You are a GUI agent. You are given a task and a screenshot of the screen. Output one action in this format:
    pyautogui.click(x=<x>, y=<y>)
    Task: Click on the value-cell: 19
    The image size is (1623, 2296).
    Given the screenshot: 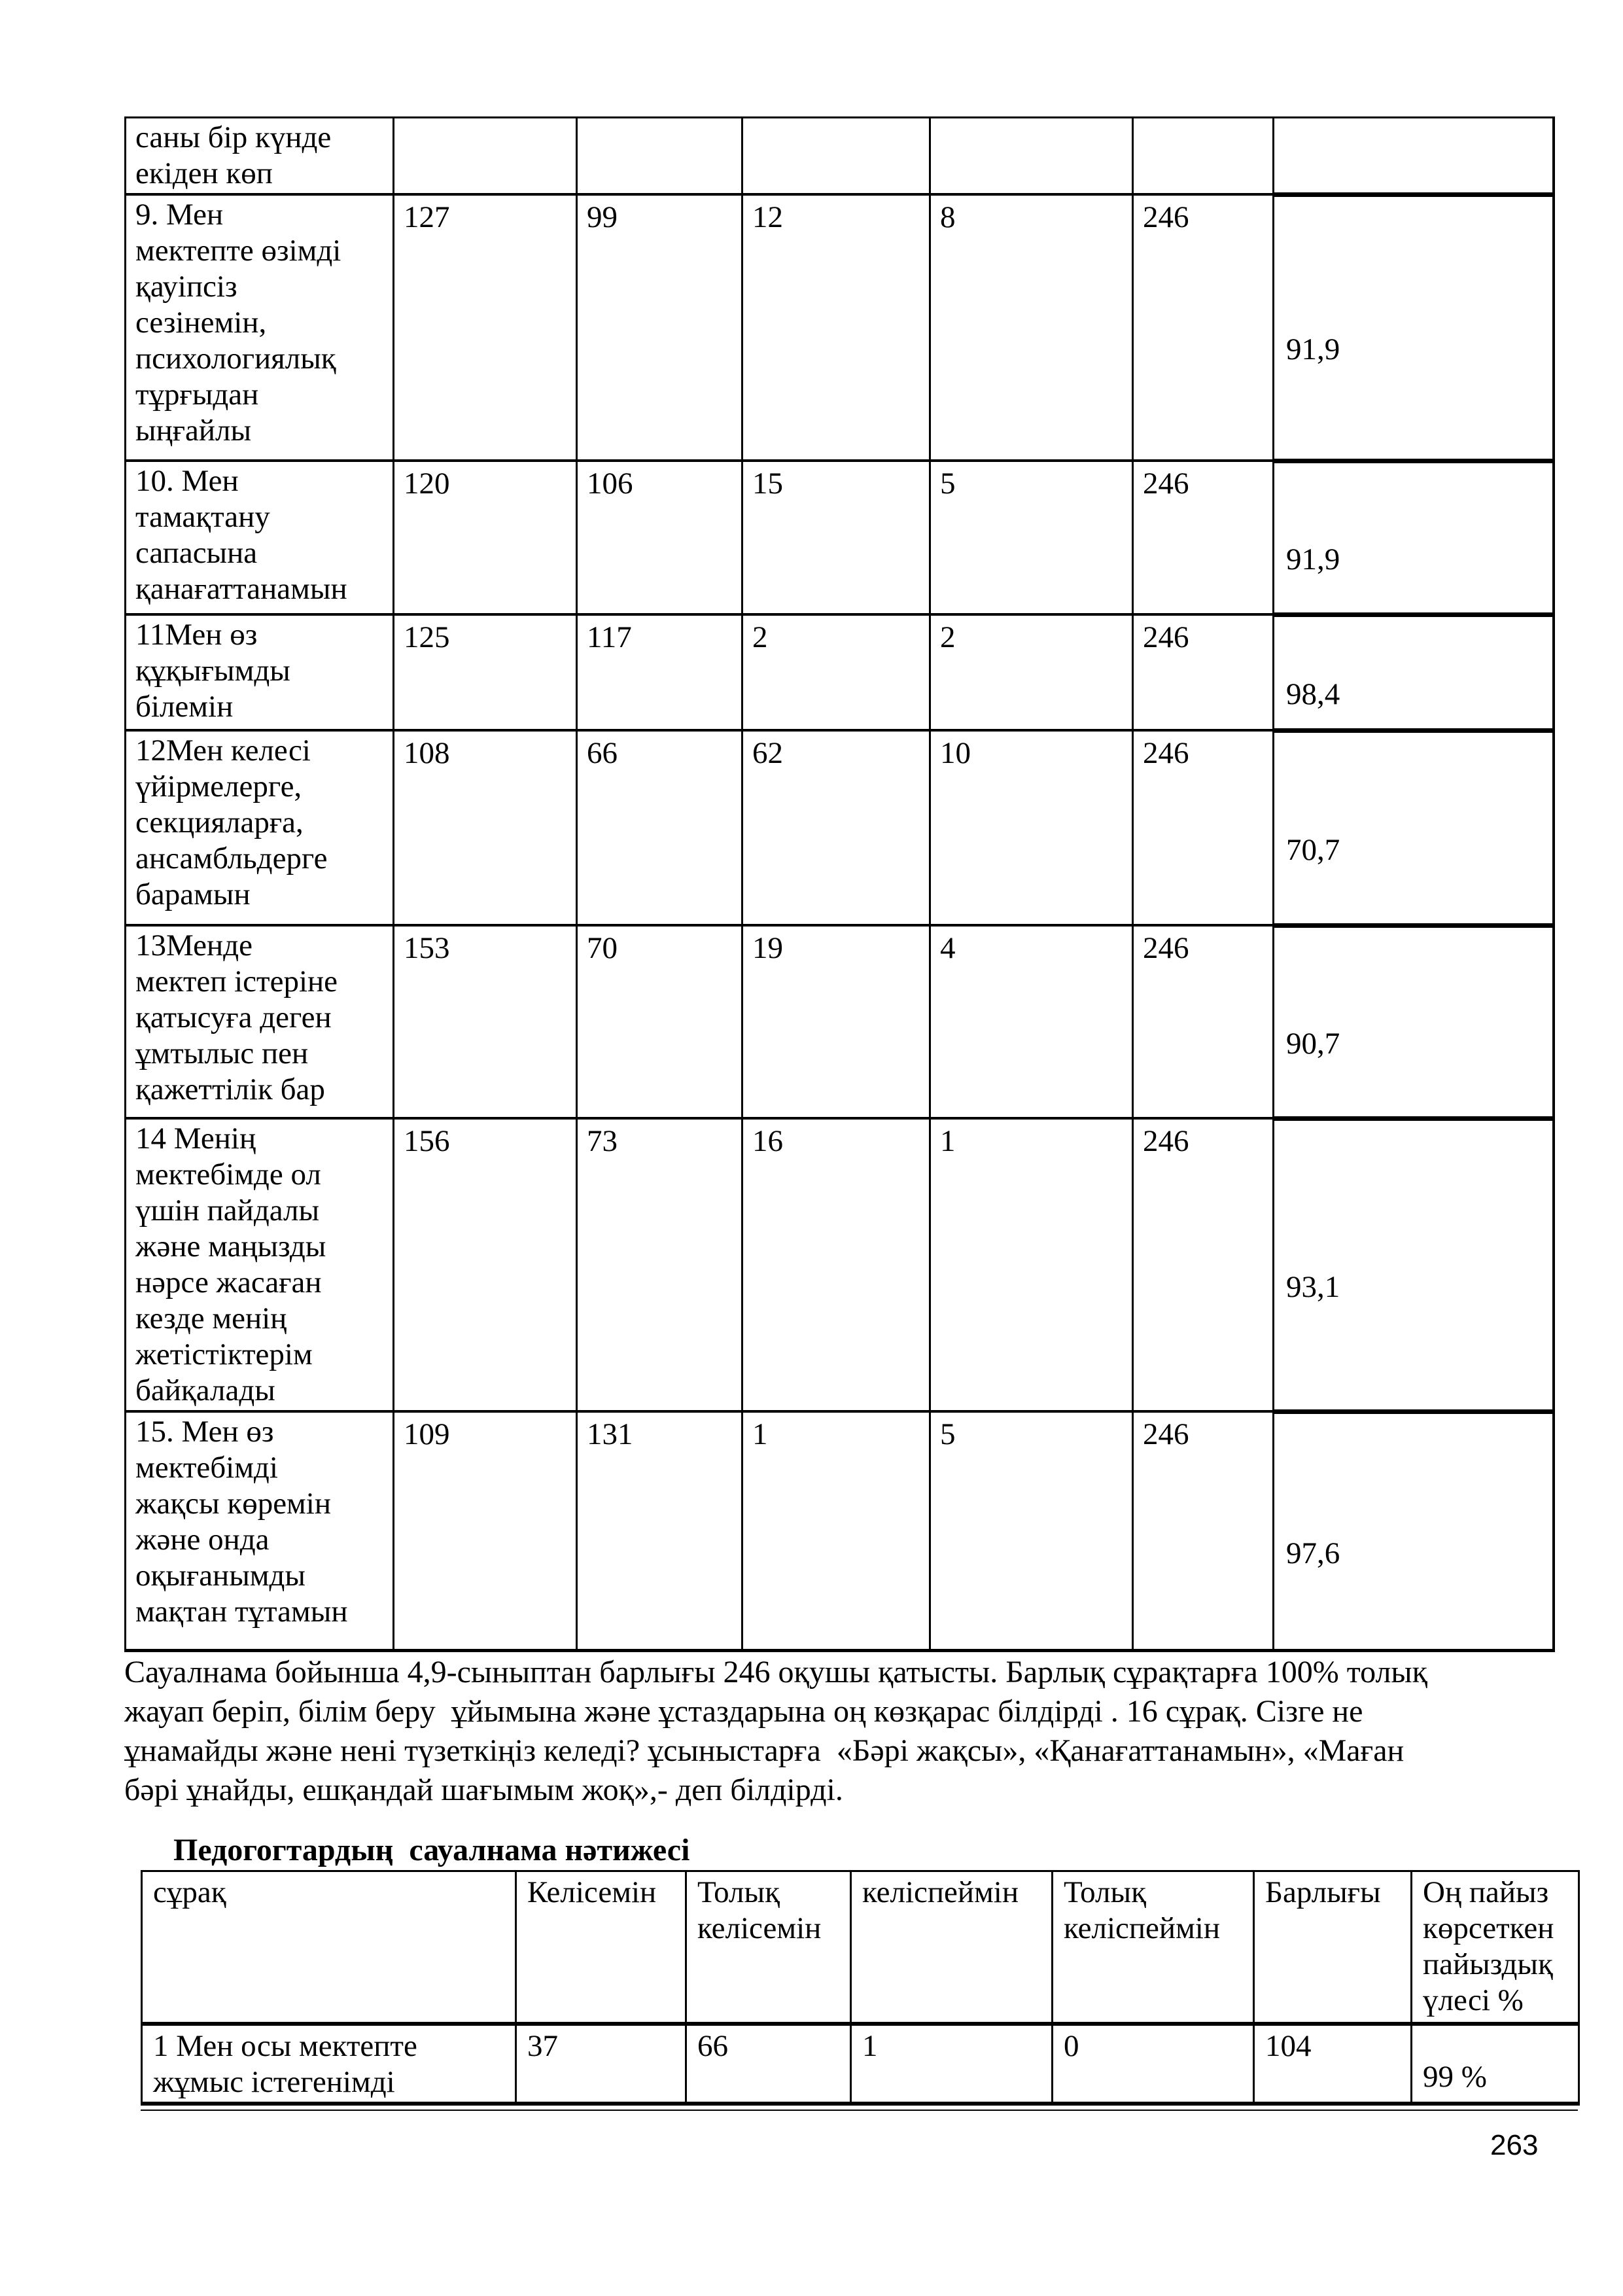 What is the action you would take?
    pyautogui.click(x=836, y=1022)
    